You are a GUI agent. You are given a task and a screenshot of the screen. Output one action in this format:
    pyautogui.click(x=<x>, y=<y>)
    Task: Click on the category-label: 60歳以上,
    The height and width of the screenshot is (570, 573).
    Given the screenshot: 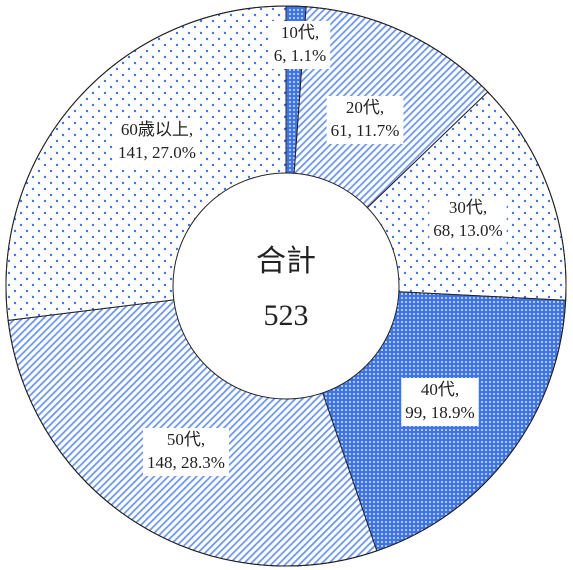 What is the action you would take?
    pyautogui.click(x=157, y=129)
    